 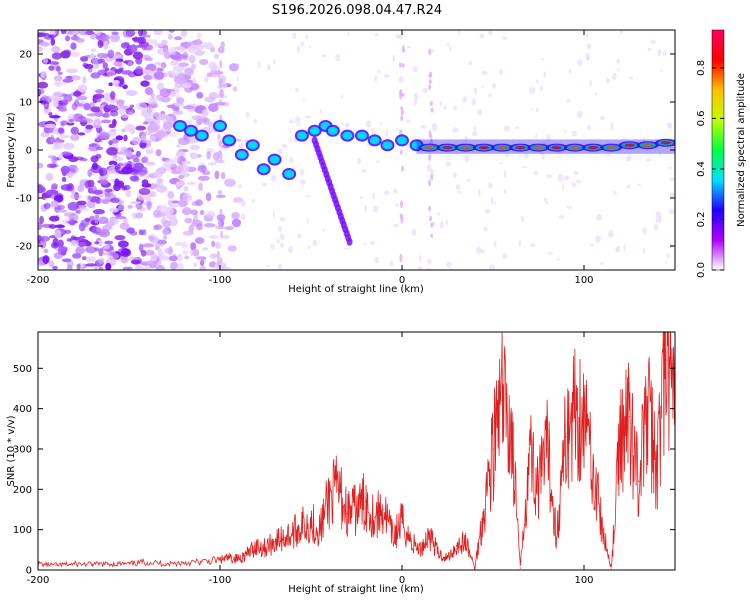 I want to click on x-tick-label: 100, so click(x=583, y=580).